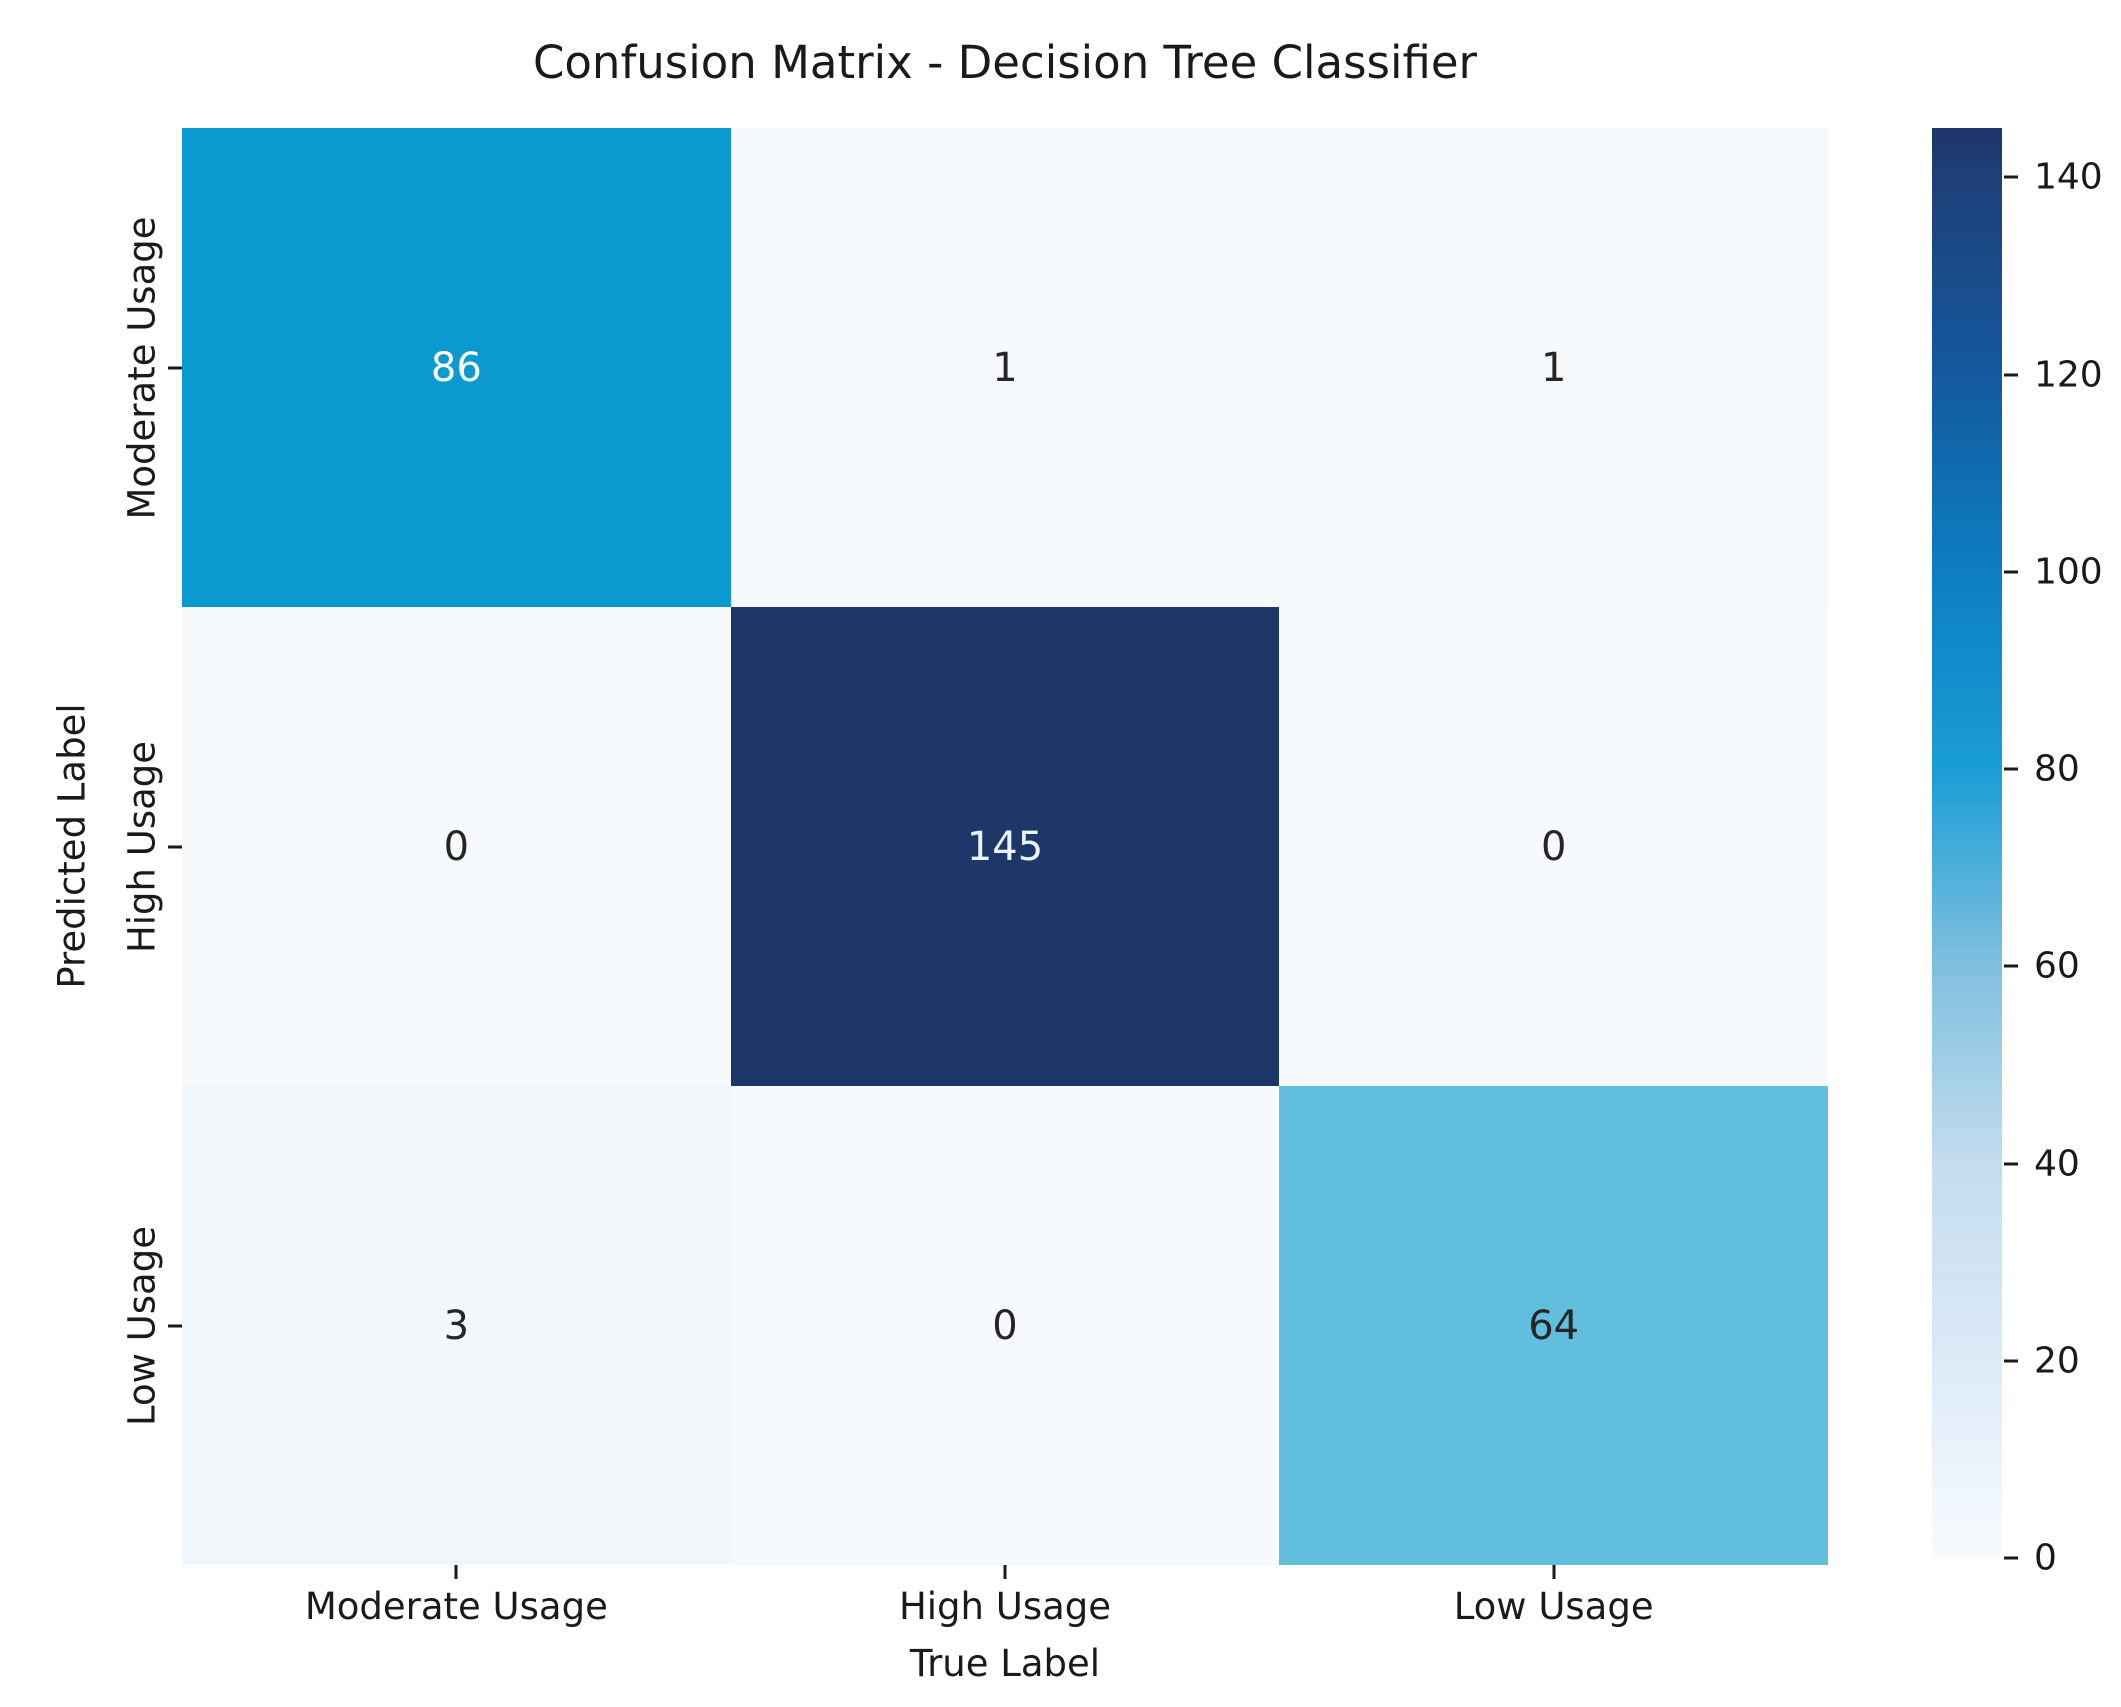 The width and height of the screenshot is (2121, 1707). I want to click on cell-value: 3, so click(456, 1325).